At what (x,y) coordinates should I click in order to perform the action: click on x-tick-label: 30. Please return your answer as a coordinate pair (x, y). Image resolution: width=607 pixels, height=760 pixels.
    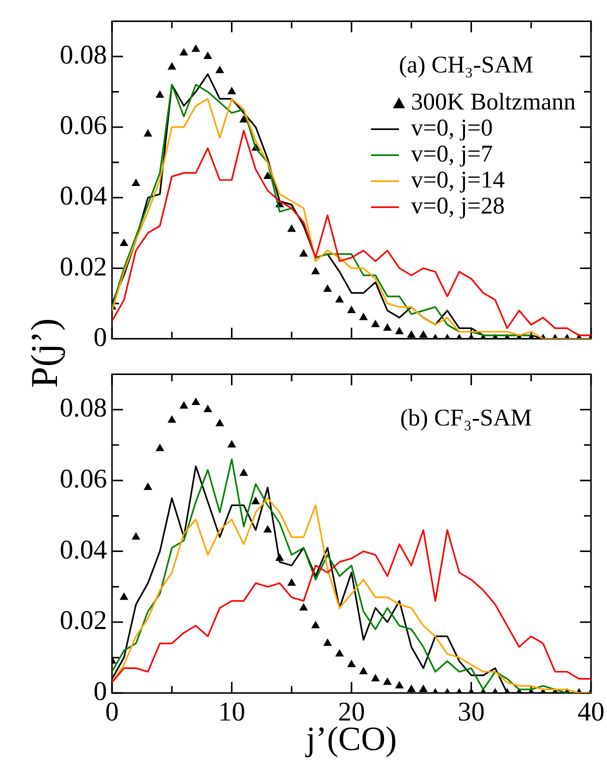
    Looking at the image, I should click on (471, 711).